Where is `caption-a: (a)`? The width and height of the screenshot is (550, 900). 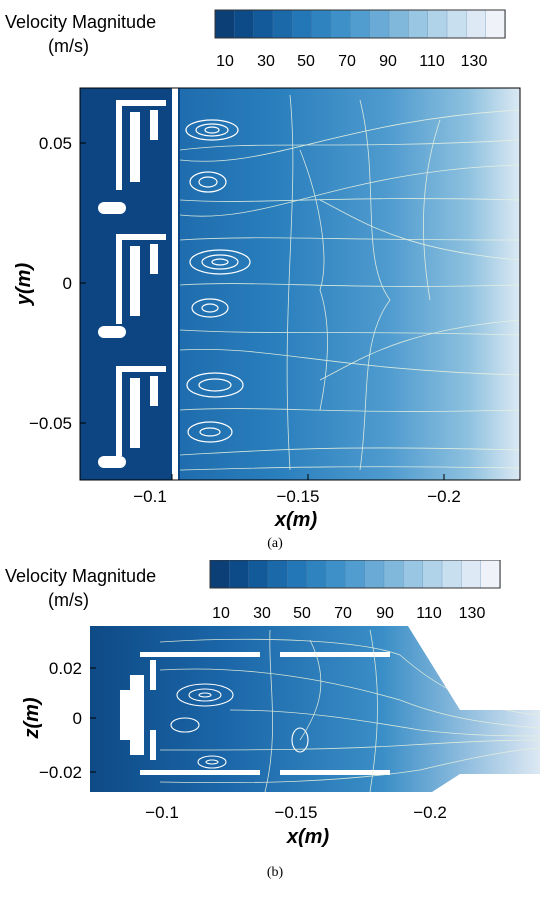
caption-a: (a) is located at coordinates (275, 543).